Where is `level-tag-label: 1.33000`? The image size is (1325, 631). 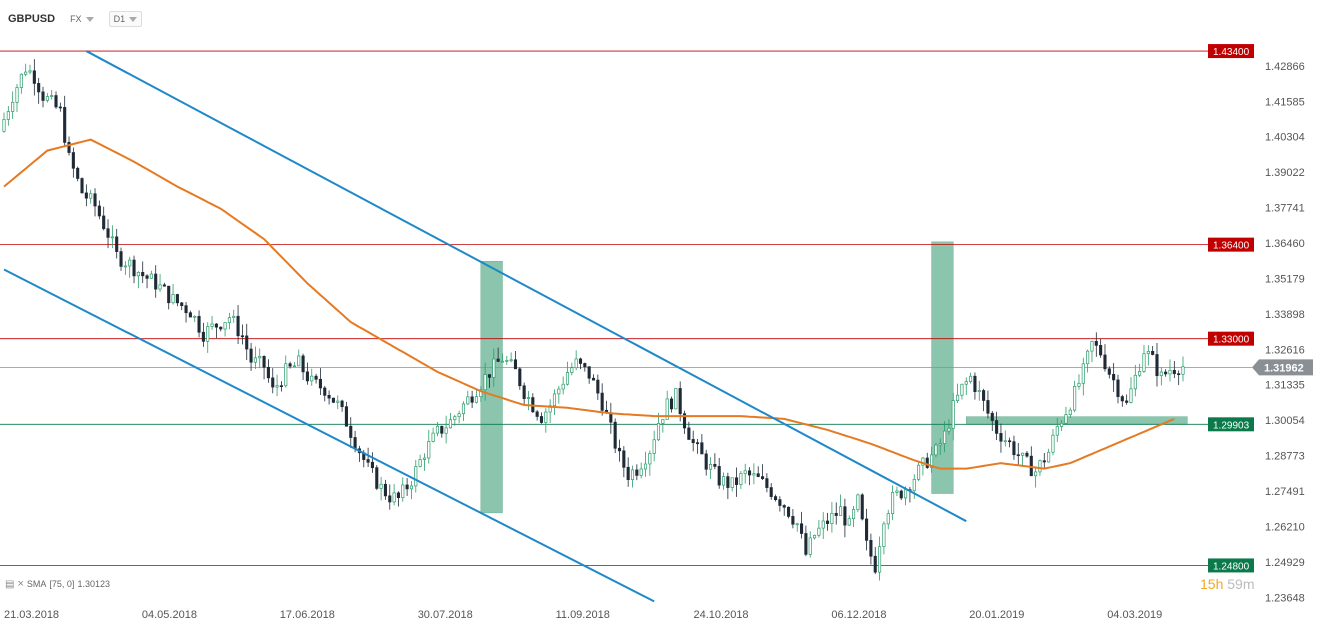 level-tag-label: 1.33000 is located at coordinates (1231, 340).